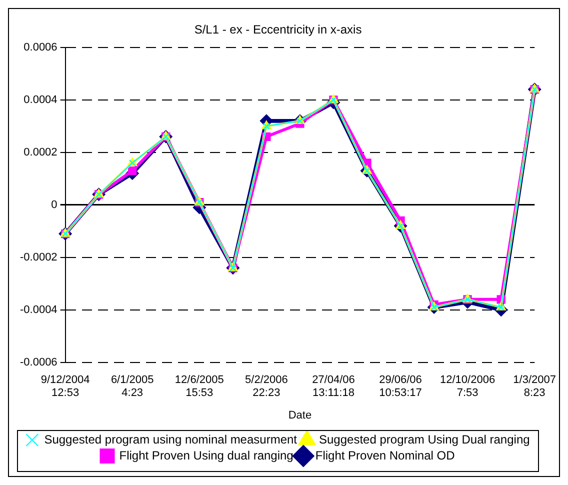 Image resolution: width=568 pixels, height=485 pixels. I want to click on chart-title: S/L1 - ex - Eccentricity in x-axis, so click(278, 29).